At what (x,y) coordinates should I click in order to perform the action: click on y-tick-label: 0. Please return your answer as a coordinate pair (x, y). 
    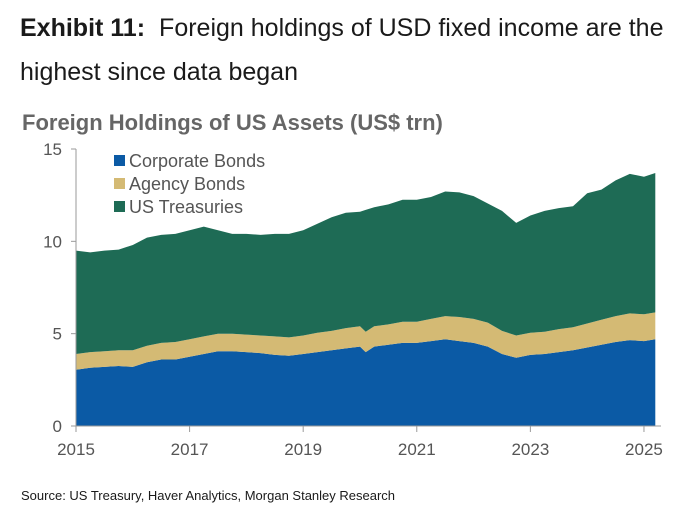
    Looking at the image, I should click on (57, 426).